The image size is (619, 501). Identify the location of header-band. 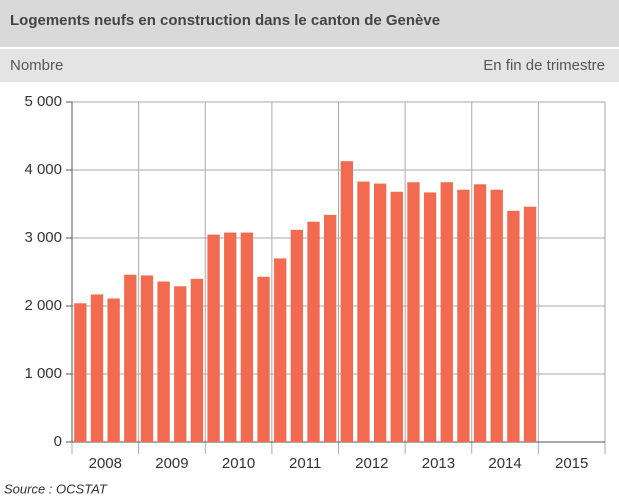
(309, 23).